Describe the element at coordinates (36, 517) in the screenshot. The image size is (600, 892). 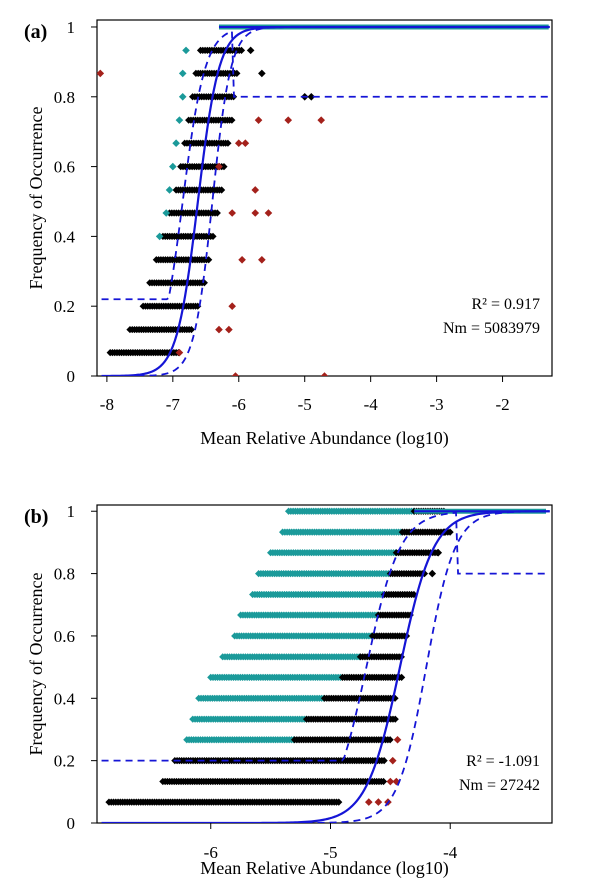
I see `panel-label: (b)` at that location.